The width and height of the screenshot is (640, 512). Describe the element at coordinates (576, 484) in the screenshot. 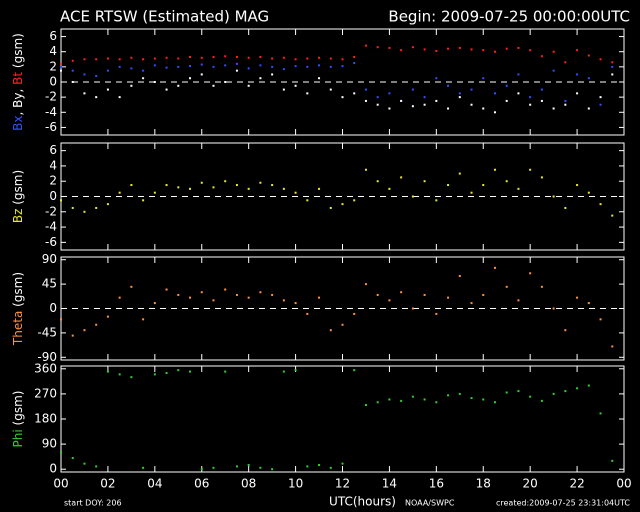

I see `x-tick-label: 22` at that location.